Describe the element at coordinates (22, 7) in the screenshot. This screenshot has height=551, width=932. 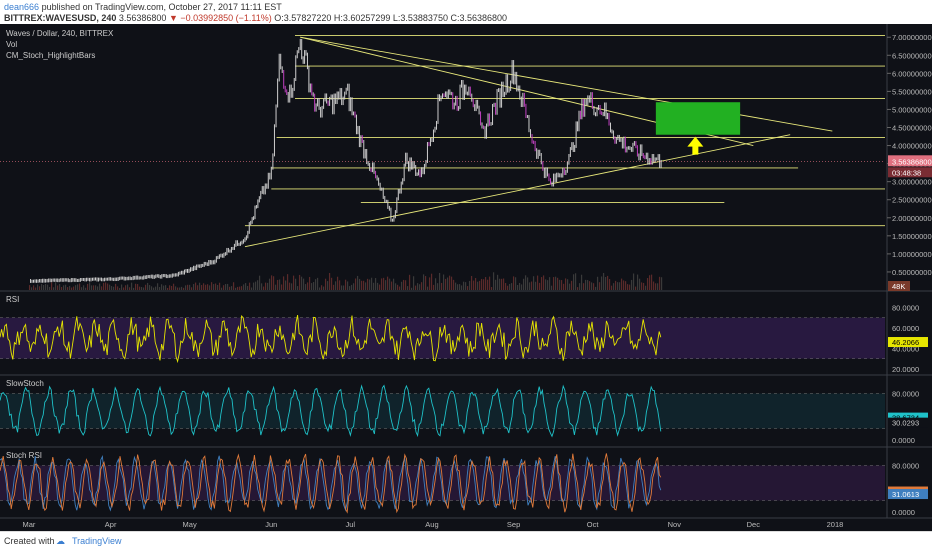
I see `author-link: dean666` at that location.